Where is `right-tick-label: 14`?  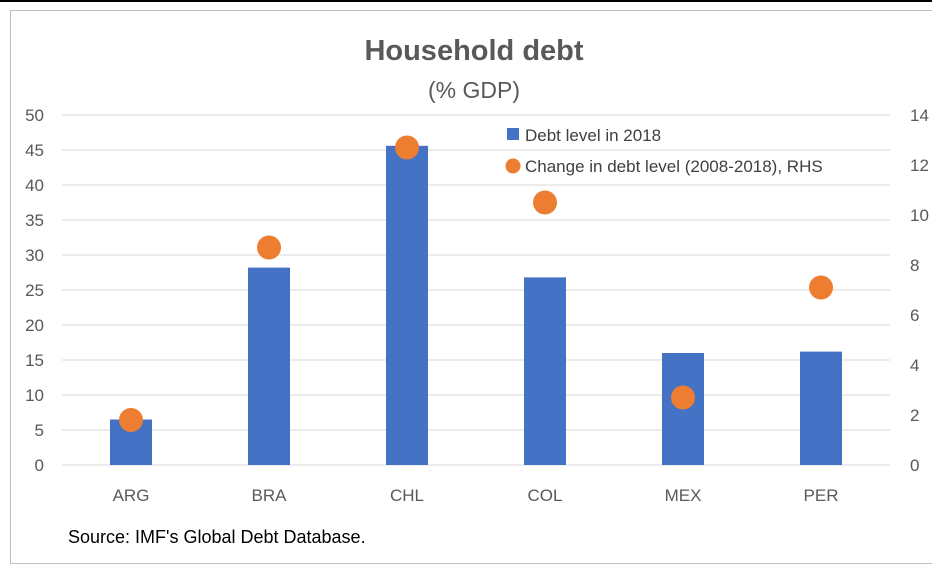
right-tick-label: 14 is located at coordinates (919, 115).